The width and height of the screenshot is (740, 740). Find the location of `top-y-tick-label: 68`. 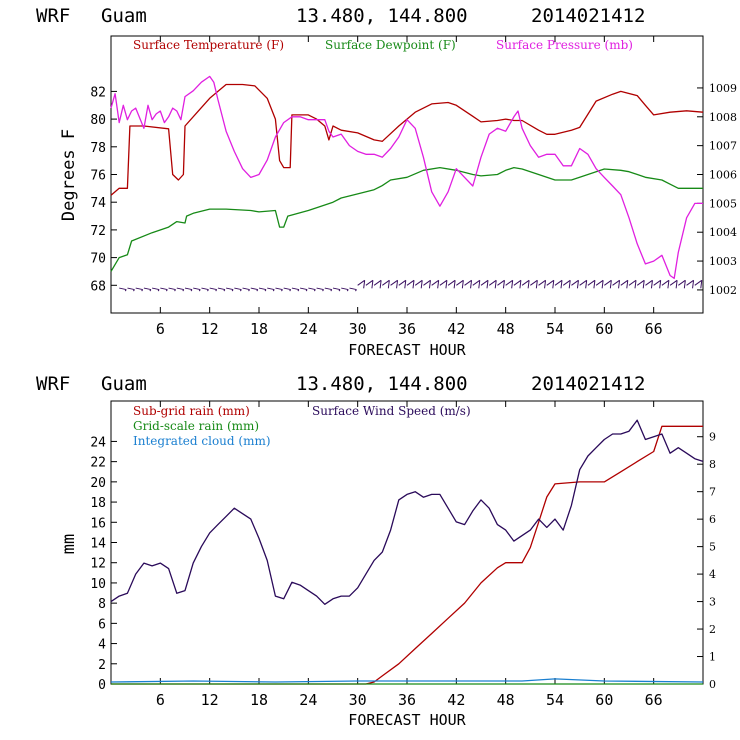

top-y-tick-label: 68 is located at coordinates (98, 286).